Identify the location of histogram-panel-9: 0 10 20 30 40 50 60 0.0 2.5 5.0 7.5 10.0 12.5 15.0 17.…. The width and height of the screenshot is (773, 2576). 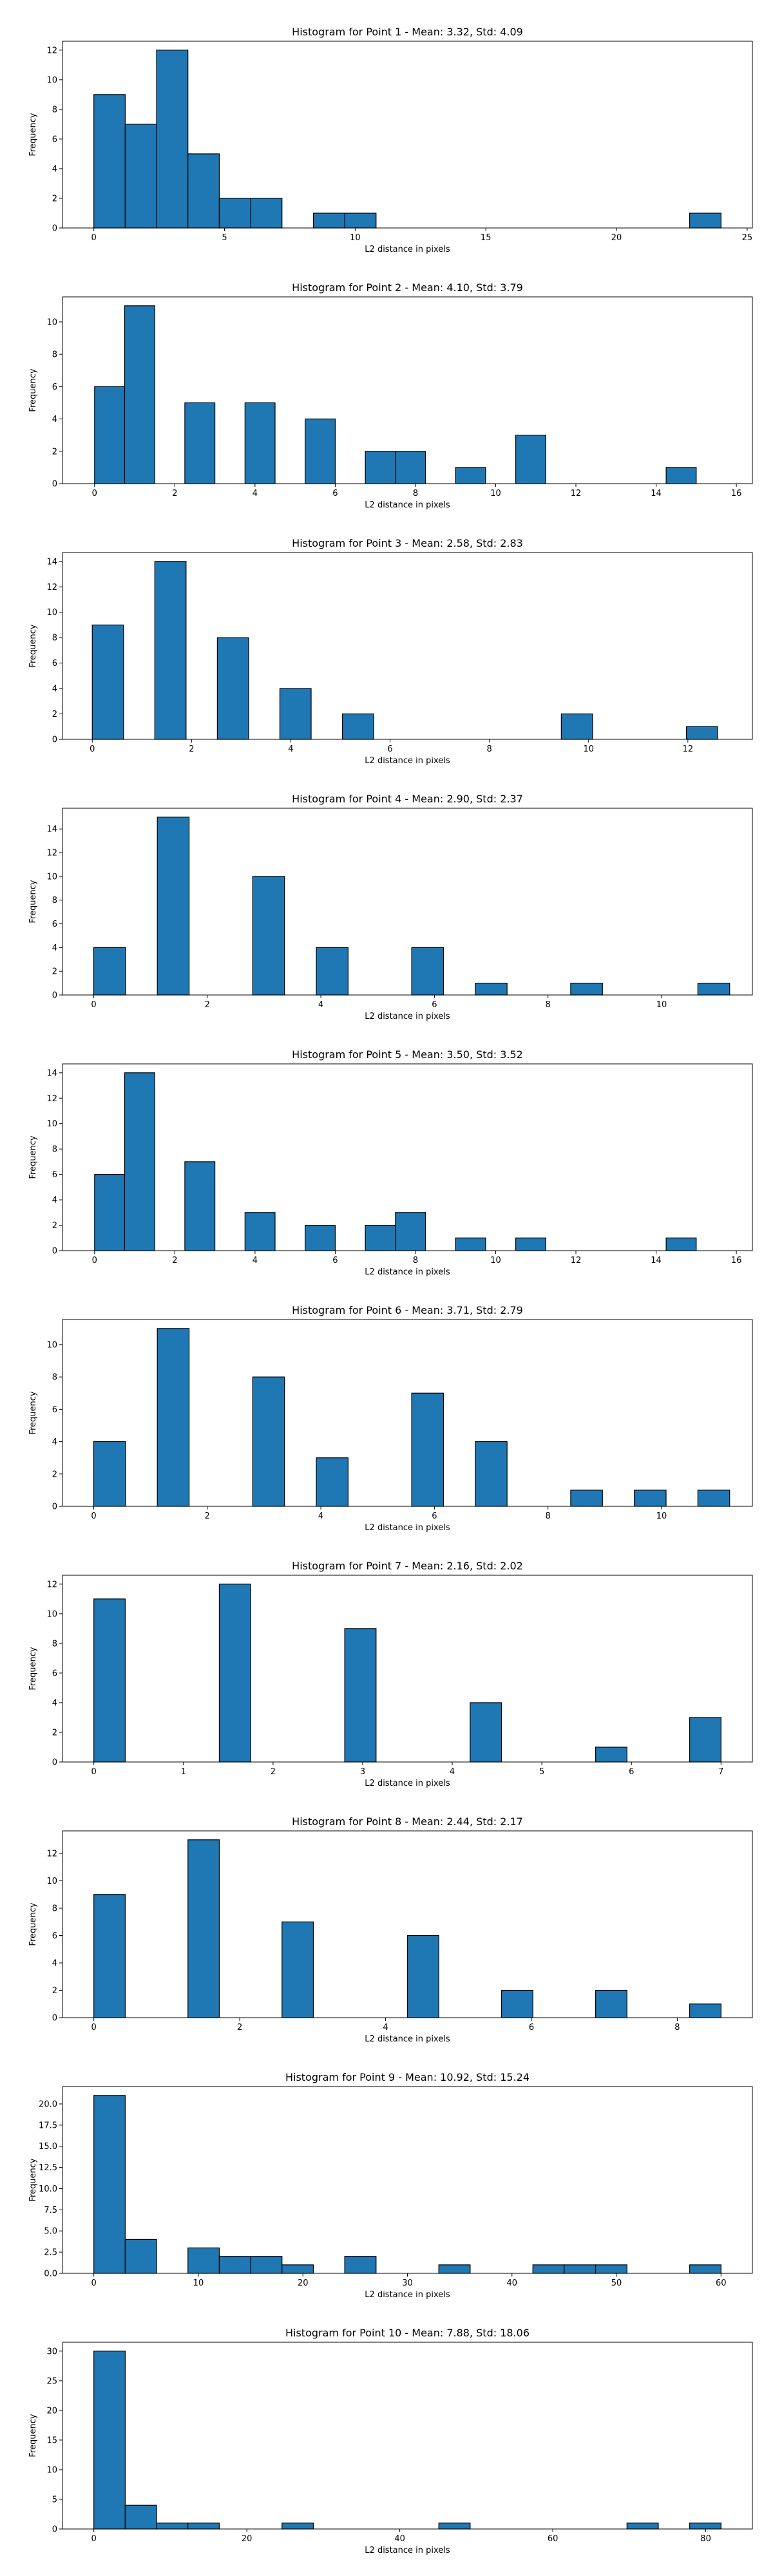
(390, 2185).